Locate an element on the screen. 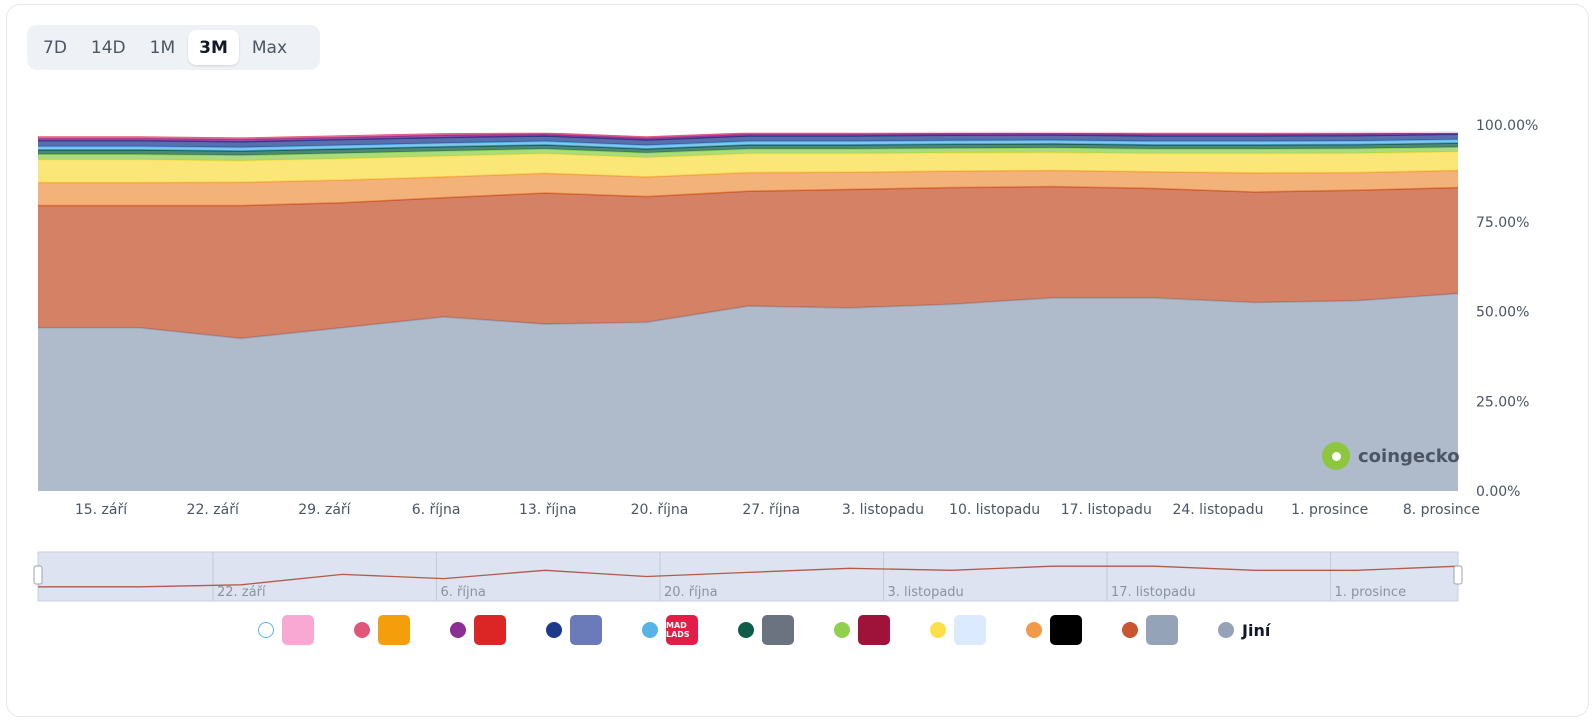 Image resolution: width=1595 pixels, height=722 pixels. chart-legend: MAD LADS Jiní is located at coordinates (764, 630).